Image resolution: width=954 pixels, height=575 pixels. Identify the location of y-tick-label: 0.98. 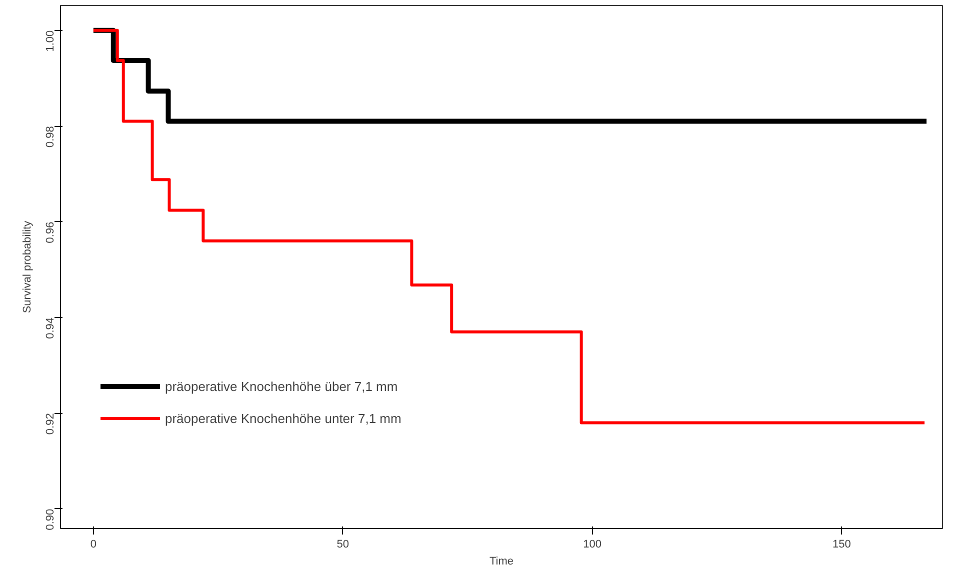
(50, 137).